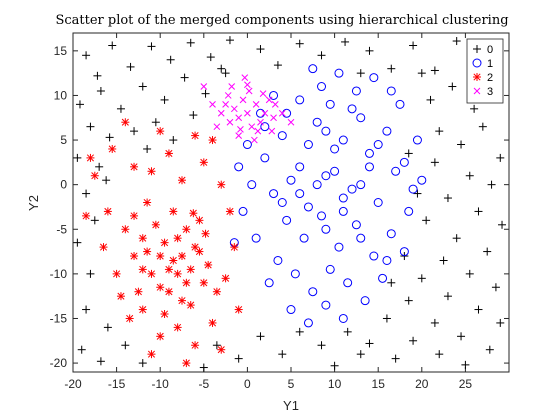 Image resolution: width=560 pixels, height=420 pixels. Describe the element at coordinates (61, 95) in the screenshot. I see `y-tick-label: 10` at that location.